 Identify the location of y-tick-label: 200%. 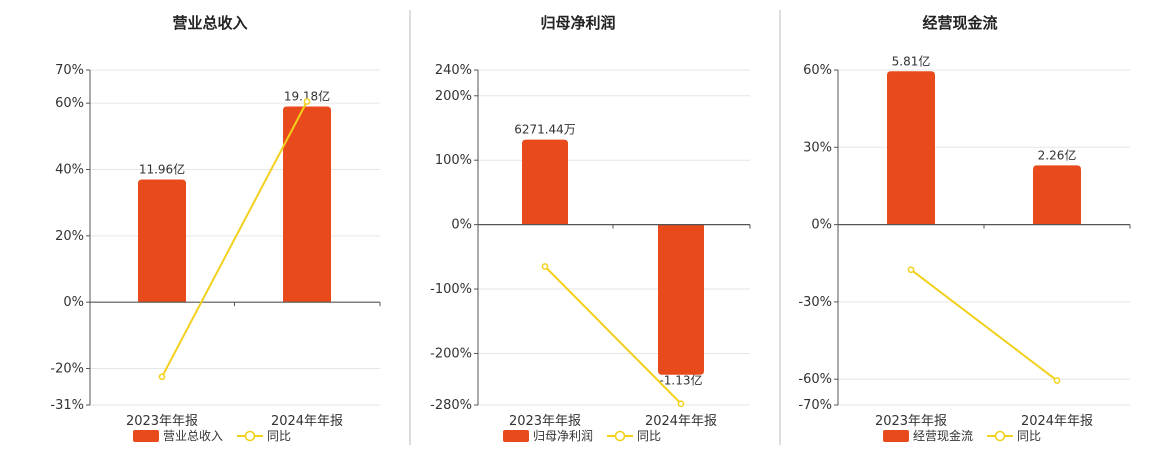
(453, 96).